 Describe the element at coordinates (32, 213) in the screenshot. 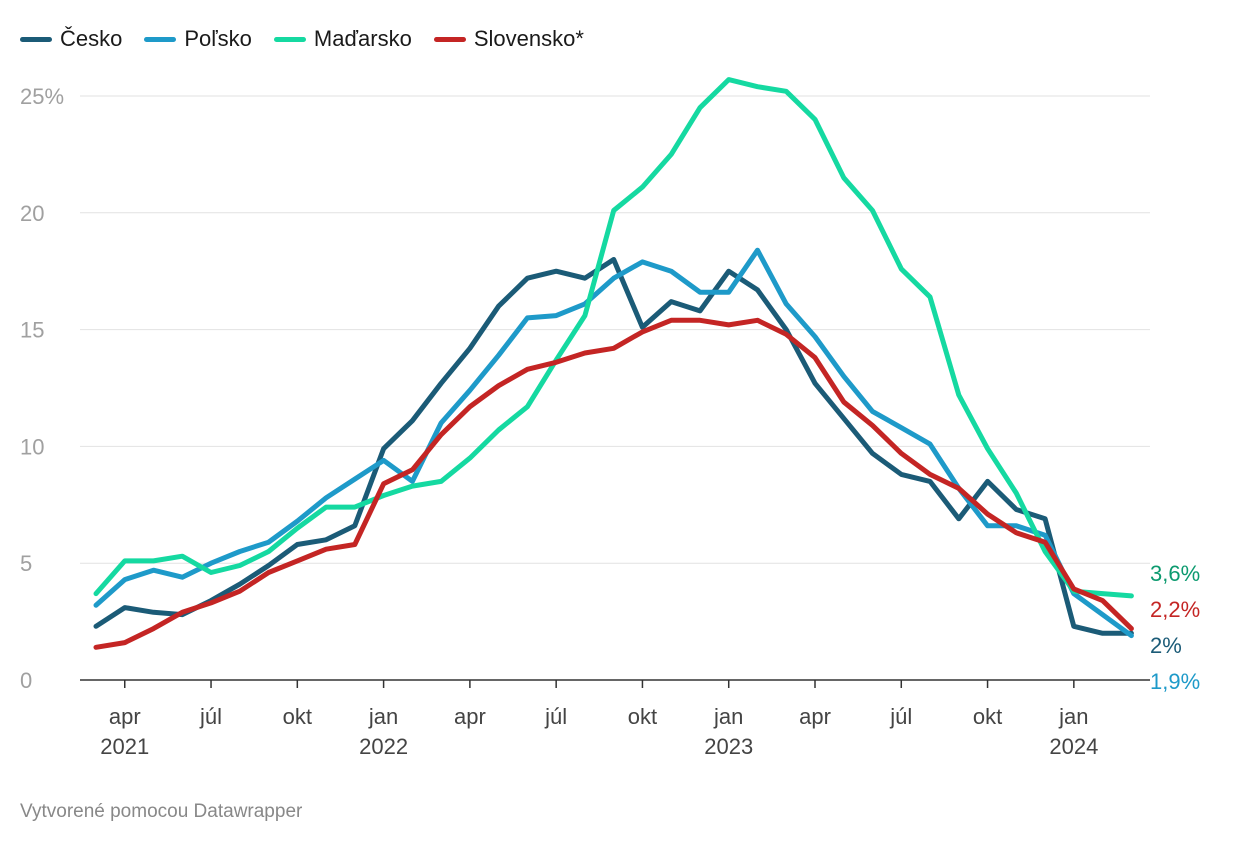

I see `y-tick-label: 20` at that location.